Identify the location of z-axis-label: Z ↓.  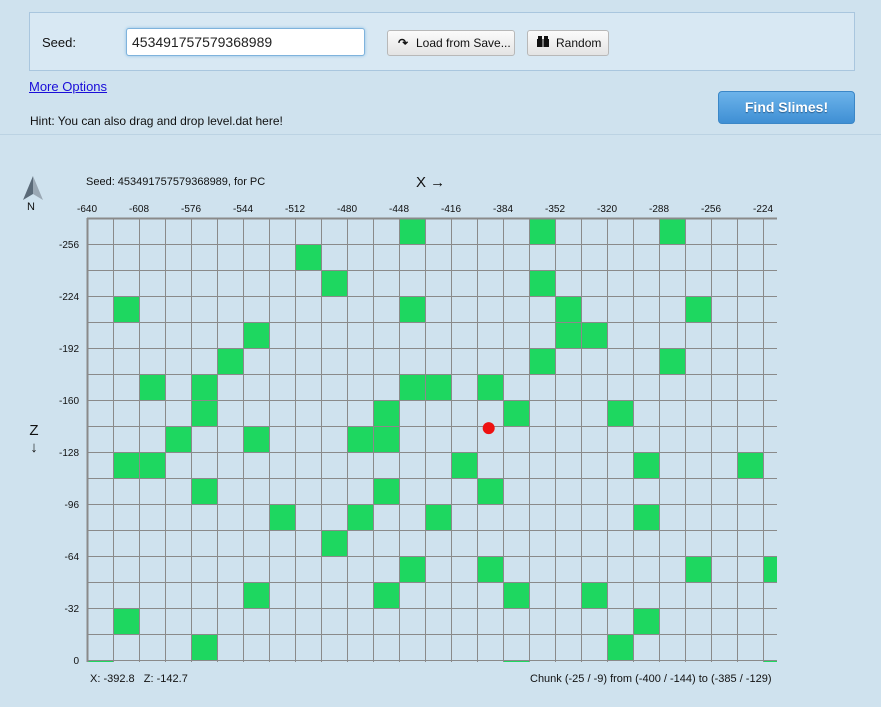
(34, 439).